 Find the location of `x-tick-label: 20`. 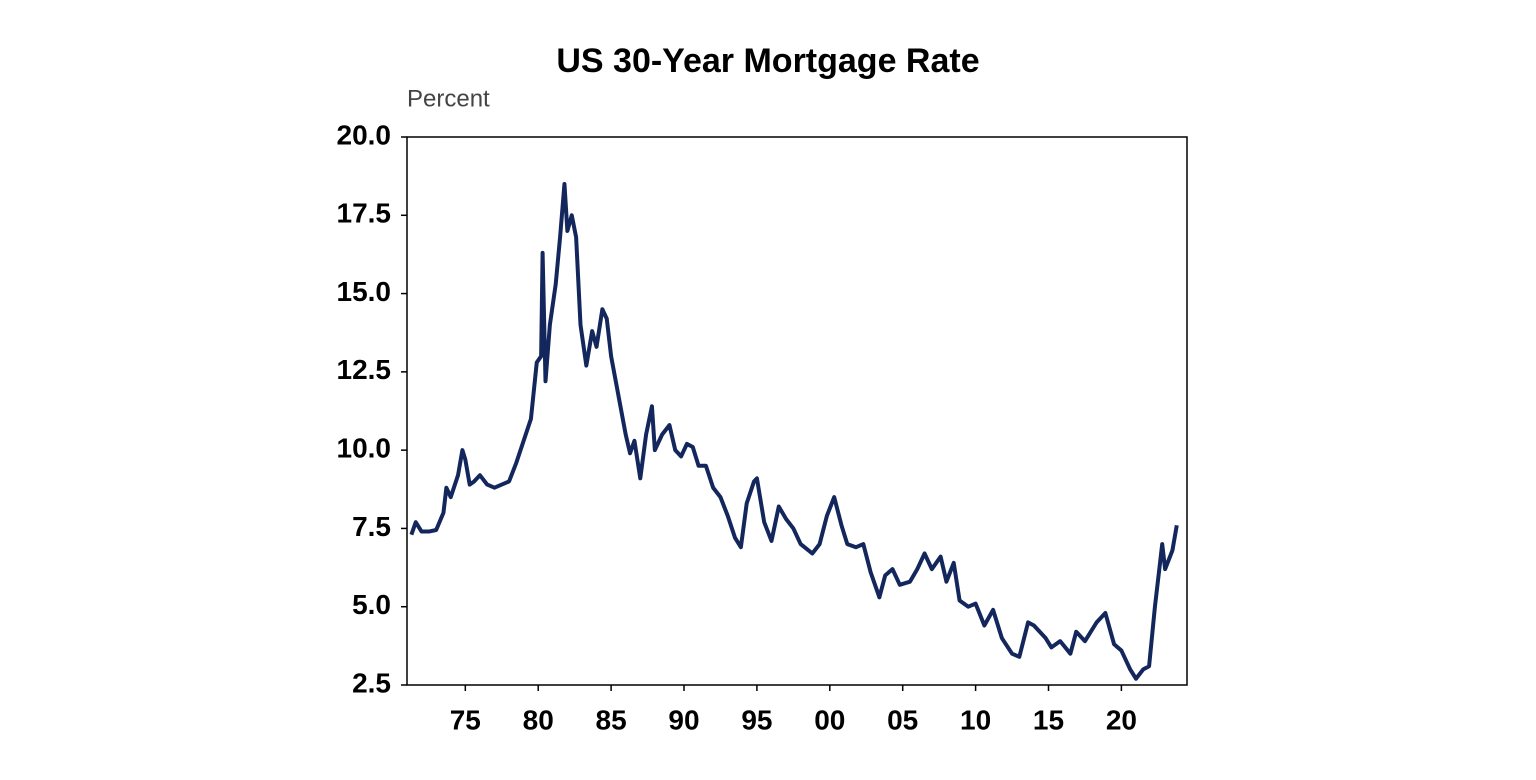

x-tick-label: 20 is located at coordinates (1121, 719).